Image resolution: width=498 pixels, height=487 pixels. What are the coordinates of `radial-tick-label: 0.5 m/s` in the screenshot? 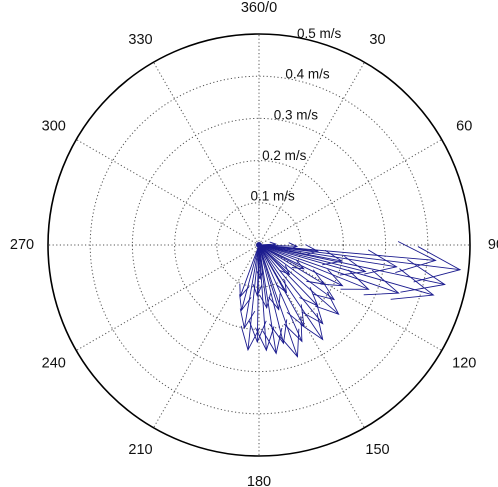 It's located at (319, 33).